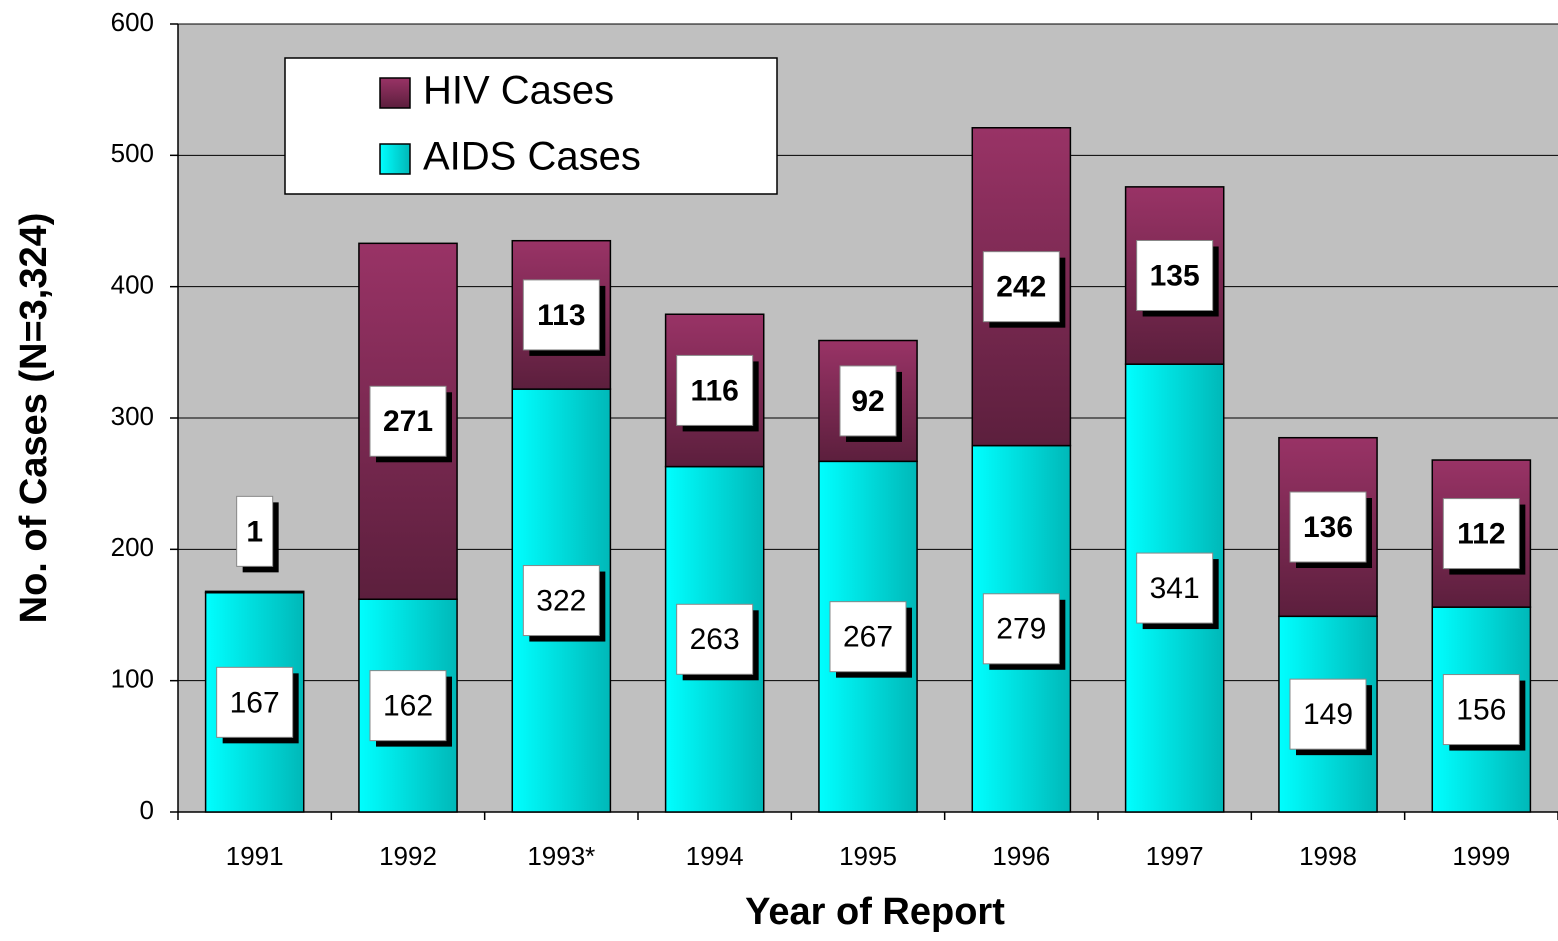 Image resolution: width=1558 pixels, height=941 pixels. I want to click on data-label: 156, so click(1481, 709).